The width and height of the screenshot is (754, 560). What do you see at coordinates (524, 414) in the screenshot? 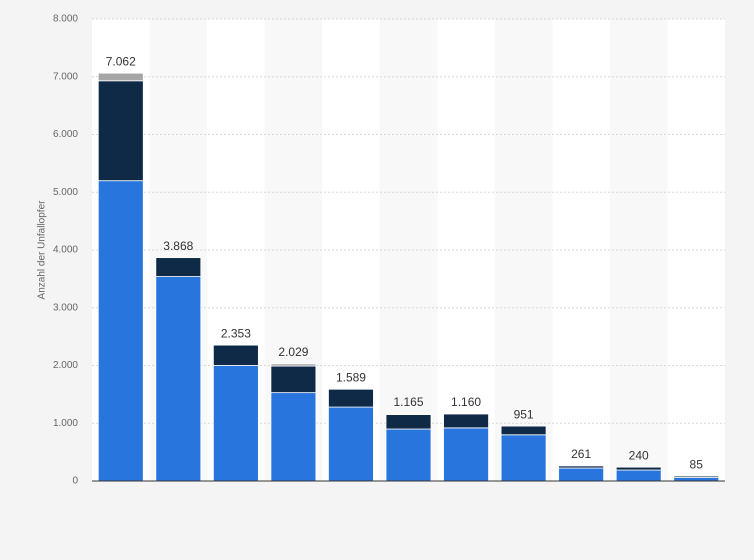
I see `total-label: 951` at bounding box center [524, 414].